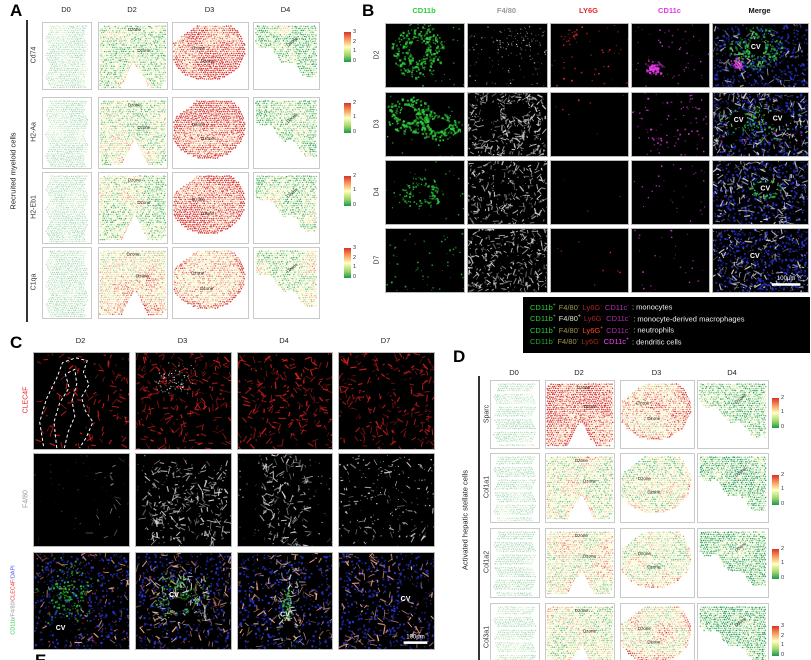 Image resolution: width=811 pixels, height=660 pixels. What do you see at coordinates (733, 631) in the screenshot?
I see `spatial-tile-col3a1-d4` at bounding box center [733, 631].